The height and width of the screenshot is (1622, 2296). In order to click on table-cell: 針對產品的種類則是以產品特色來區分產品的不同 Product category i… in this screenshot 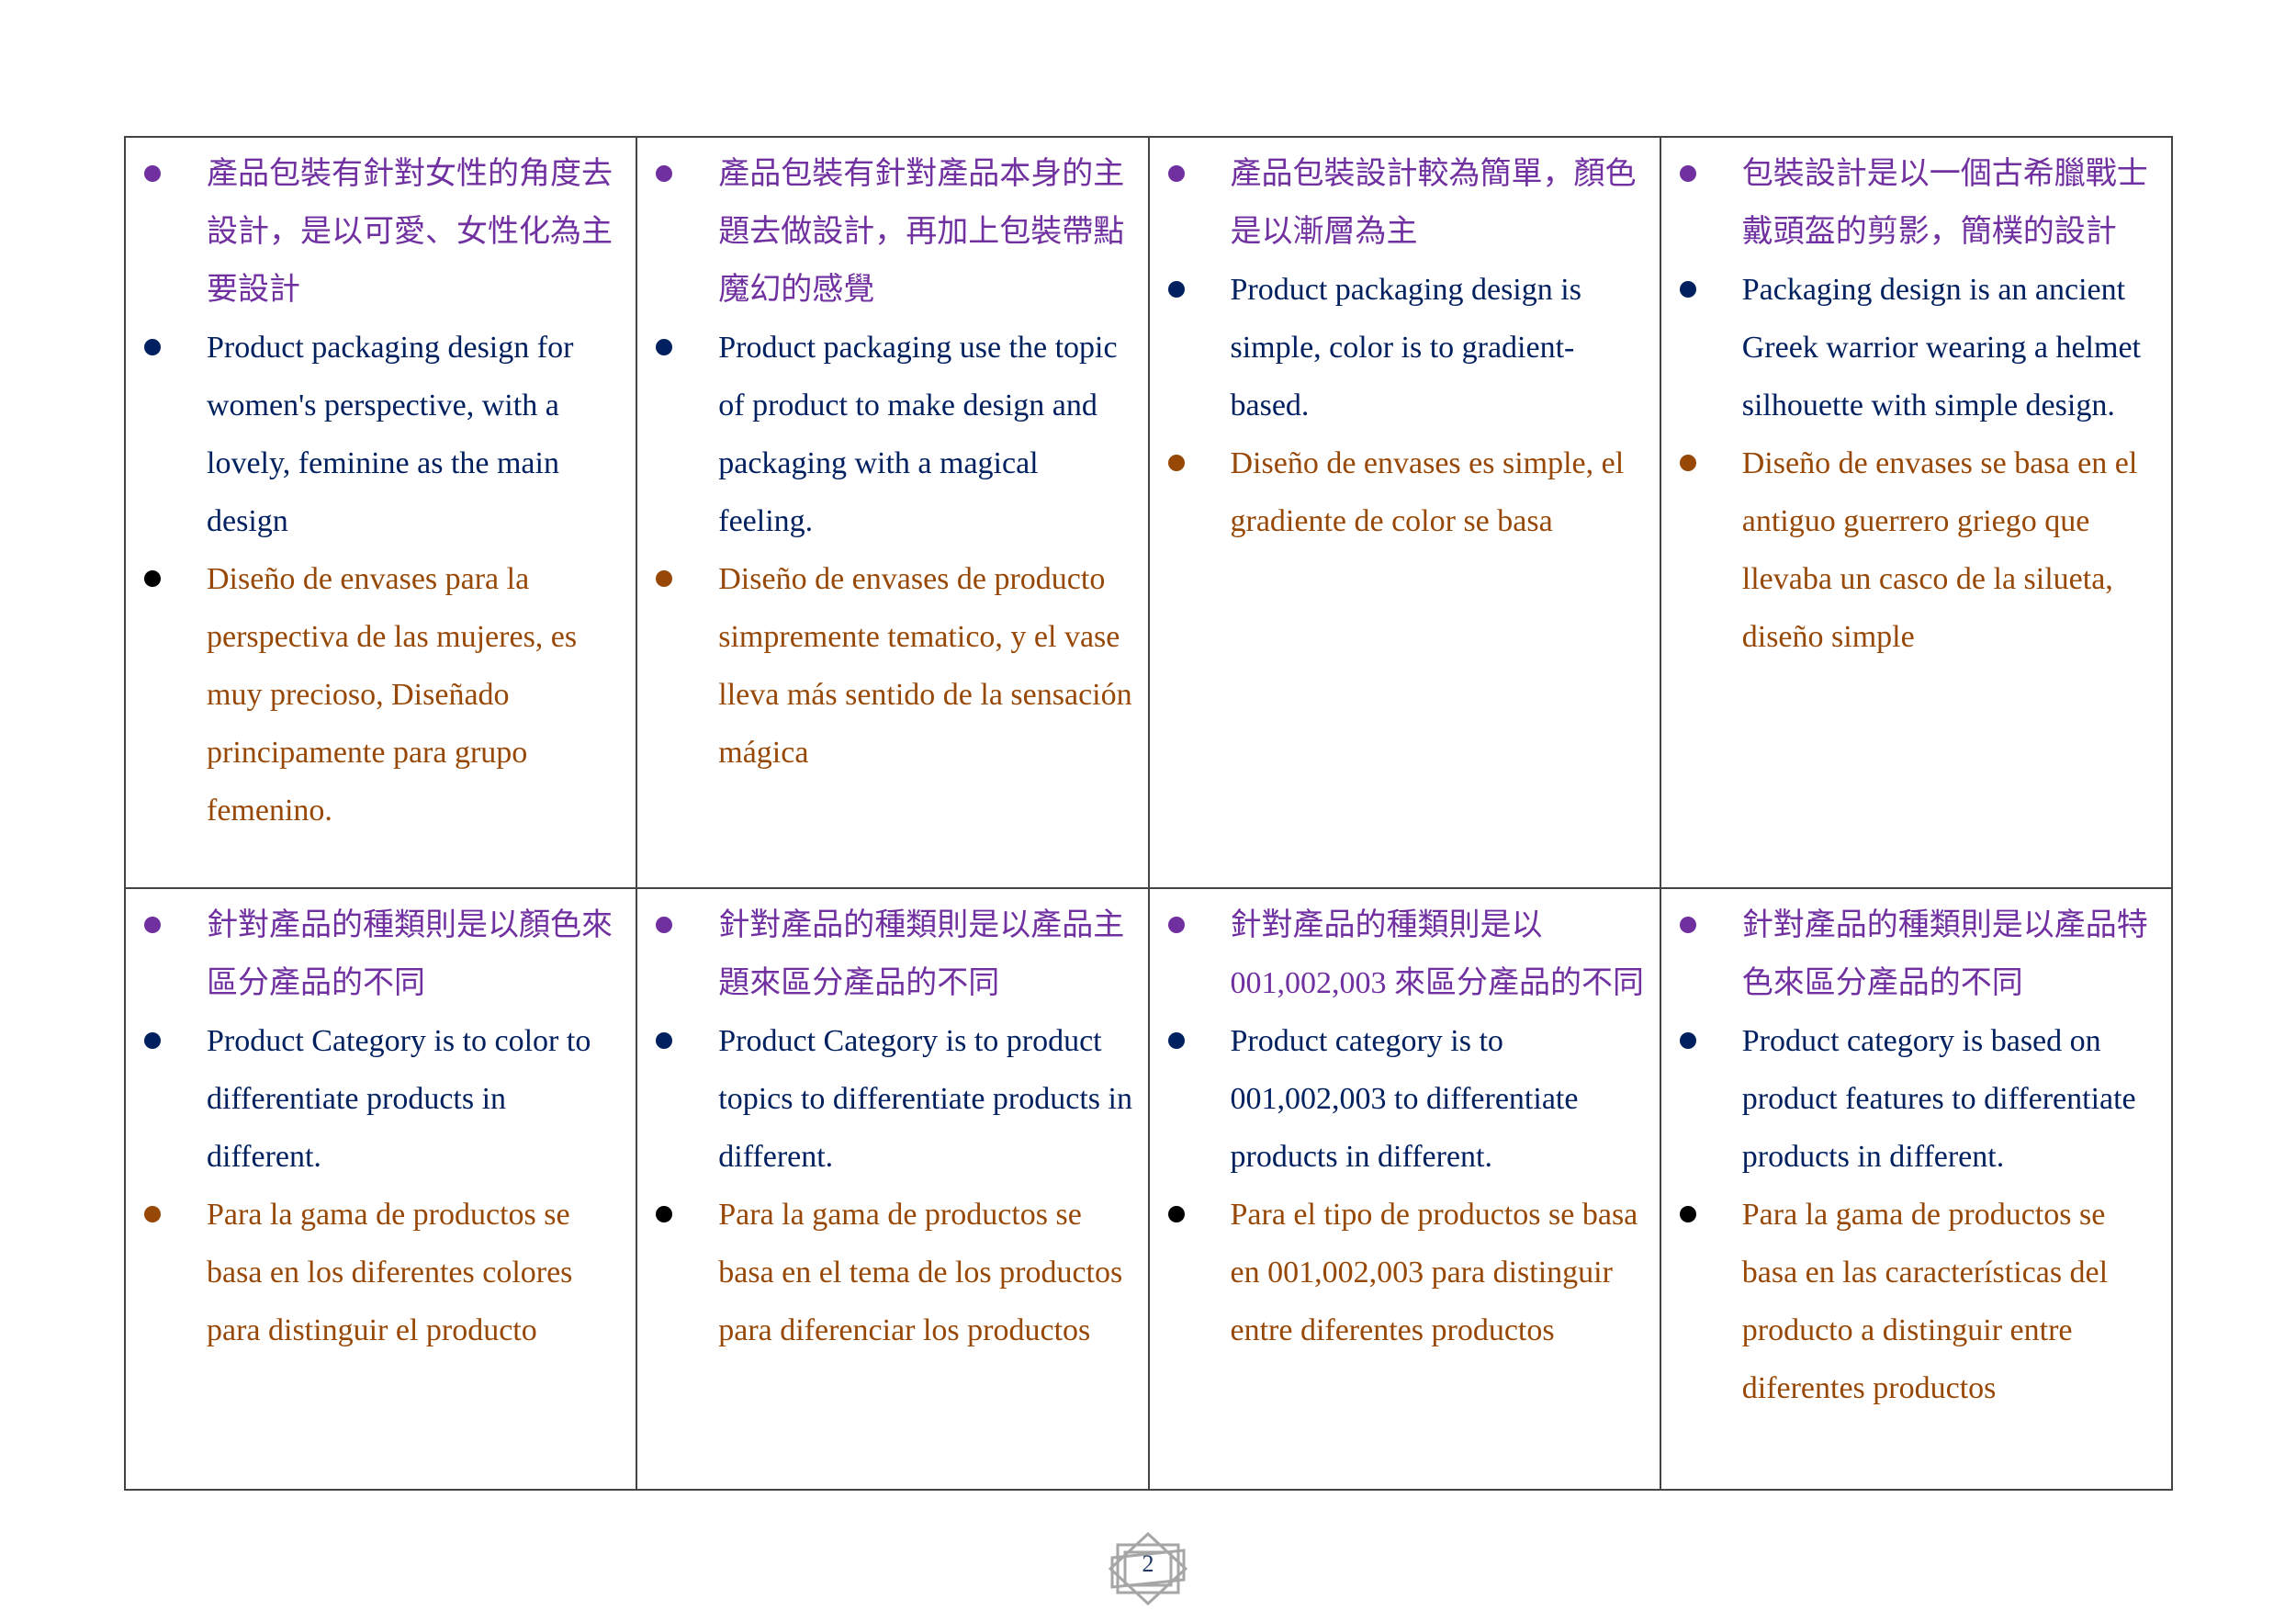, I will do `click(1917, 1189)`.